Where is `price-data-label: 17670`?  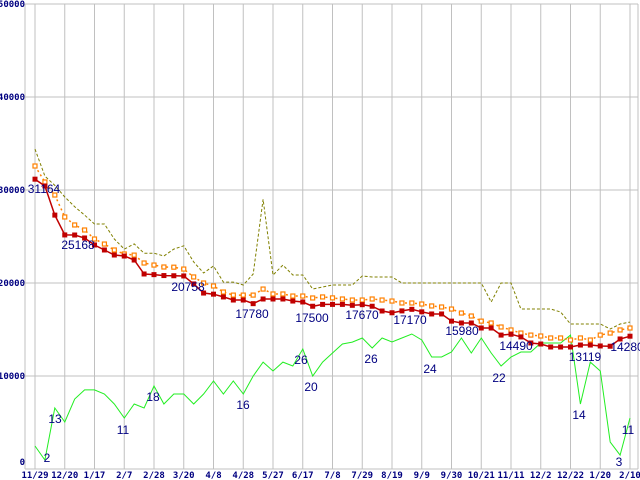 price-data-label: 17670 is located at coordinates (362, 315).